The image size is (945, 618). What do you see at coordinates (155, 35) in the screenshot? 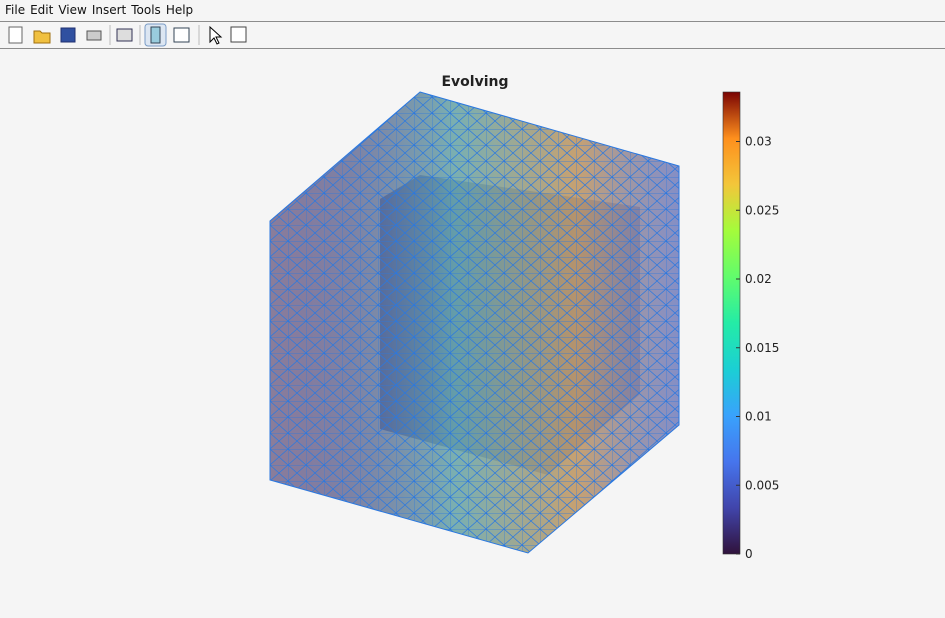
I see `colorbar-icon` at bounding box center [155, 35].